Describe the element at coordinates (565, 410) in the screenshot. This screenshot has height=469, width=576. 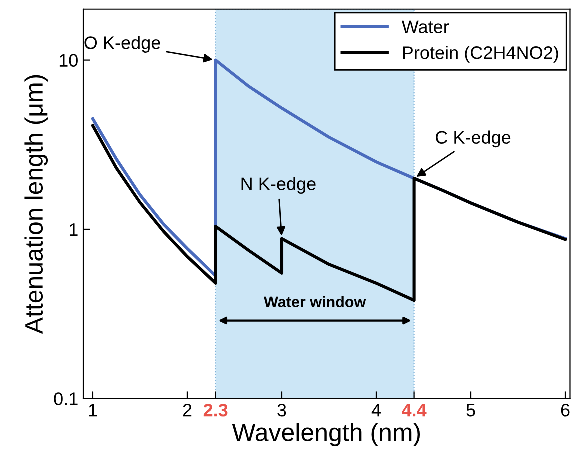
I see `x-tick-label: 6` at that location.